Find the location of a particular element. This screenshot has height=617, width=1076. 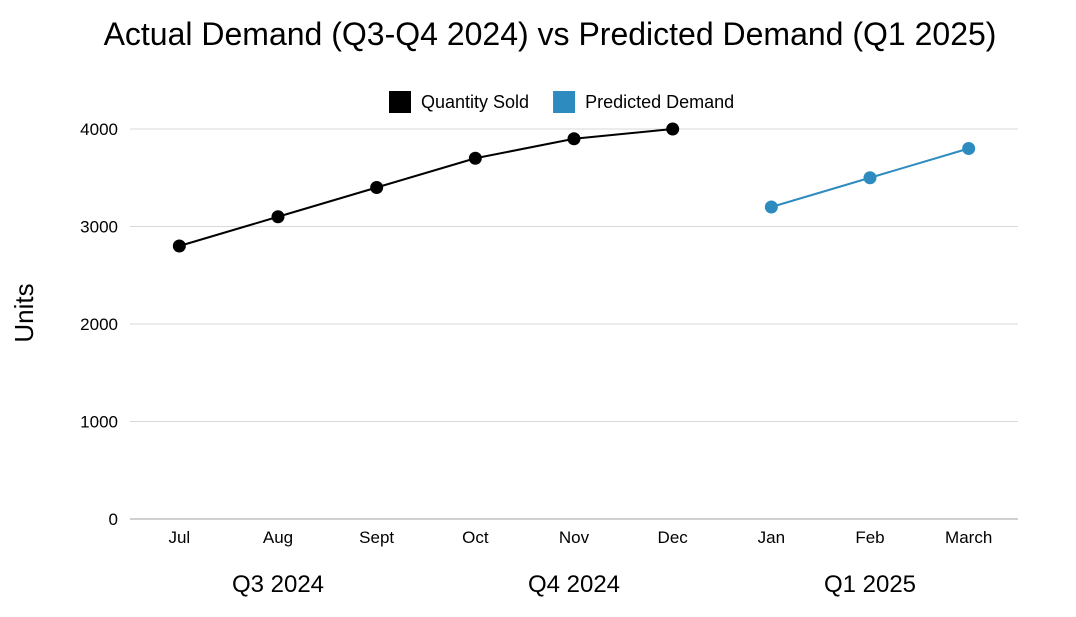

y-tick-label: 1000 is located at coordinates (99, 422).